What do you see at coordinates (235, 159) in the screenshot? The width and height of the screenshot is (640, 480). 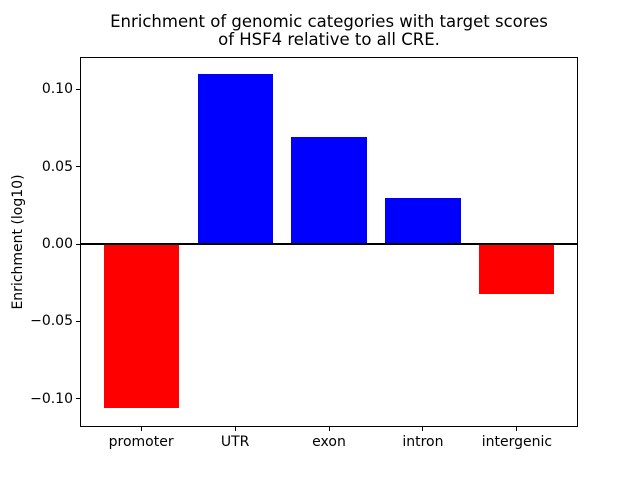 I see `bar-UTR` at bounding box center [235, 159].